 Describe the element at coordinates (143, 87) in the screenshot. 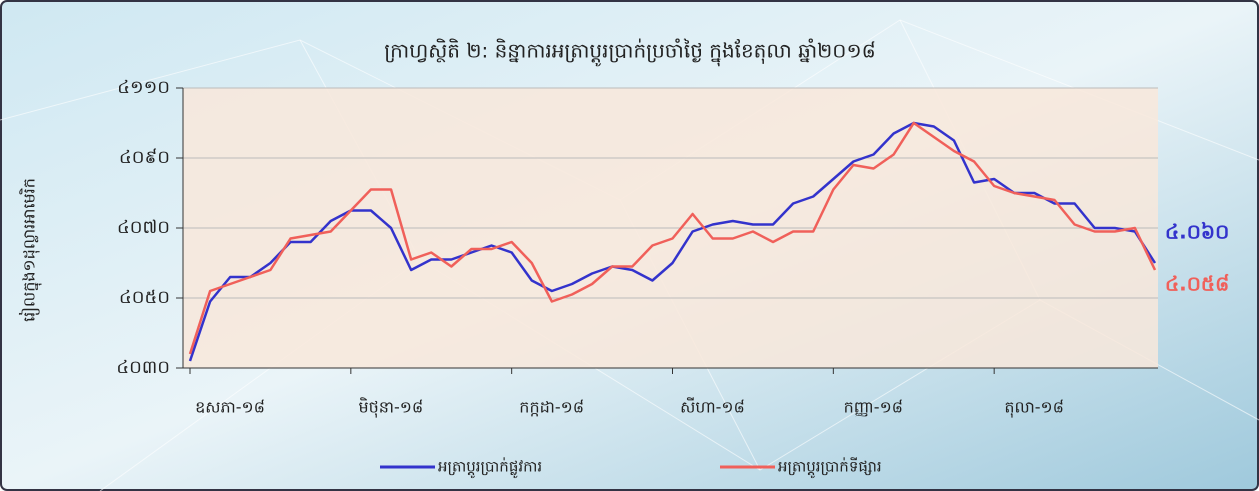

I see `y-tick-label: ៤១១០` at that location.